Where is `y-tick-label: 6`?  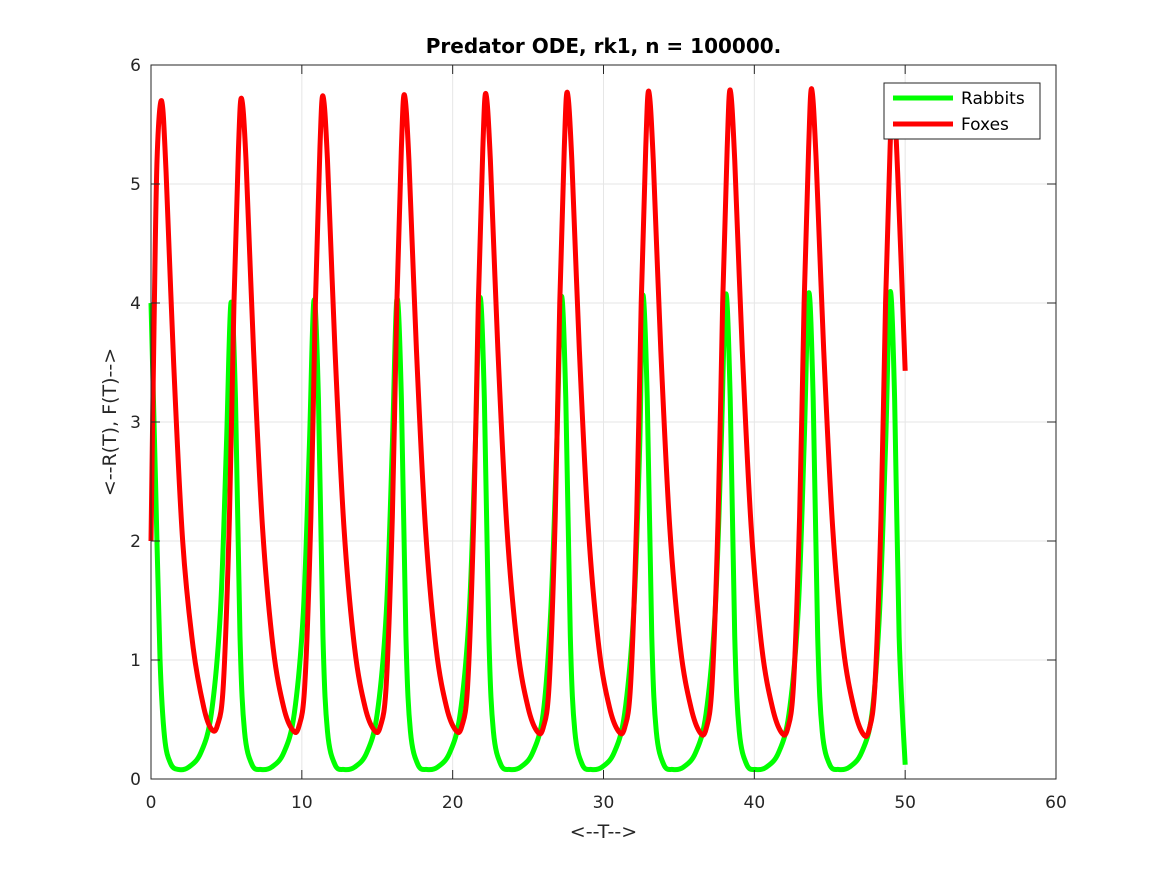 y-tick-label: 6 is located at coordinates (135, 66).